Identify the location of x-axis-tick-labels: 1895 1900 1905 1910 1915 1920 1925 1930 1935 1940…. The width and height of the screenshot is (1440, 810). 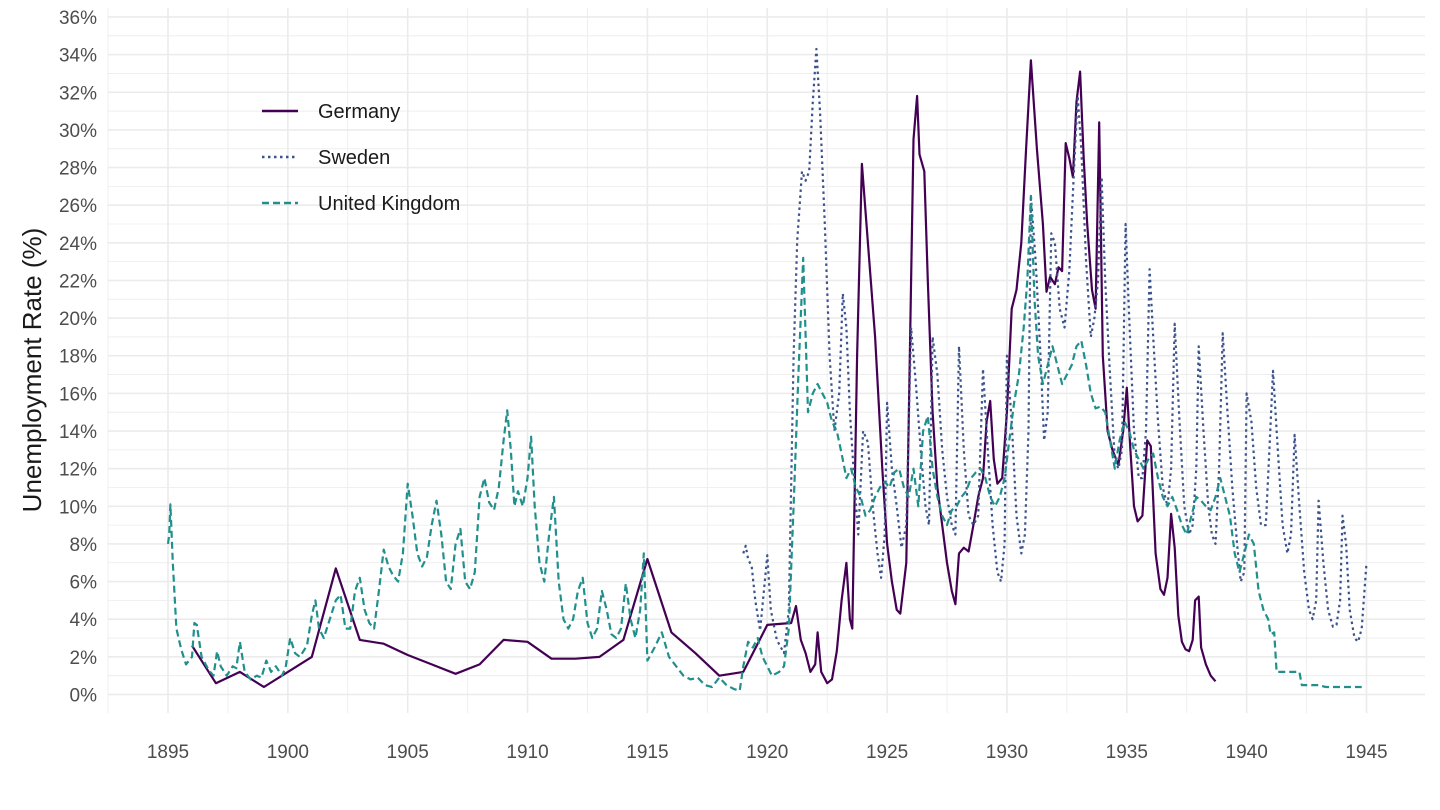
(767, 752).